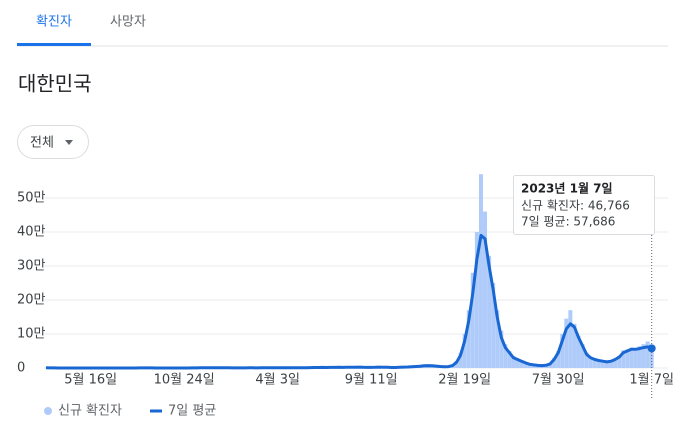 The image size is (681, 433). Describe the element at coordinates (128, 22) in the screenshot. I see `tab-label: 사망자` at that location.